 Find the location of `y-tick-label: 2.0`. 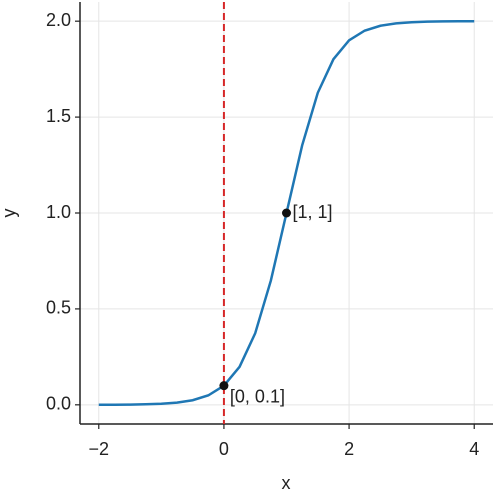

y-tick-label: 2.0 is located at coordinates (58, 20).